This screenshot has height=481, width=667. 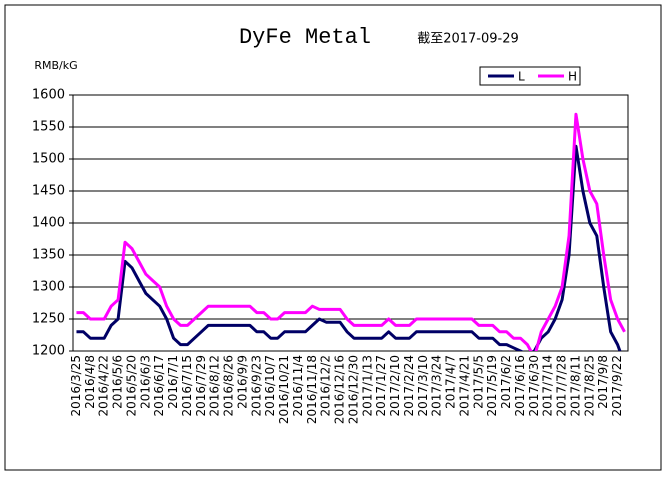 What do you see at coordinates (478, 382) in the screenshot?
I see `x-tick-label: 2017/5/5` at bounding box center [478, 382].